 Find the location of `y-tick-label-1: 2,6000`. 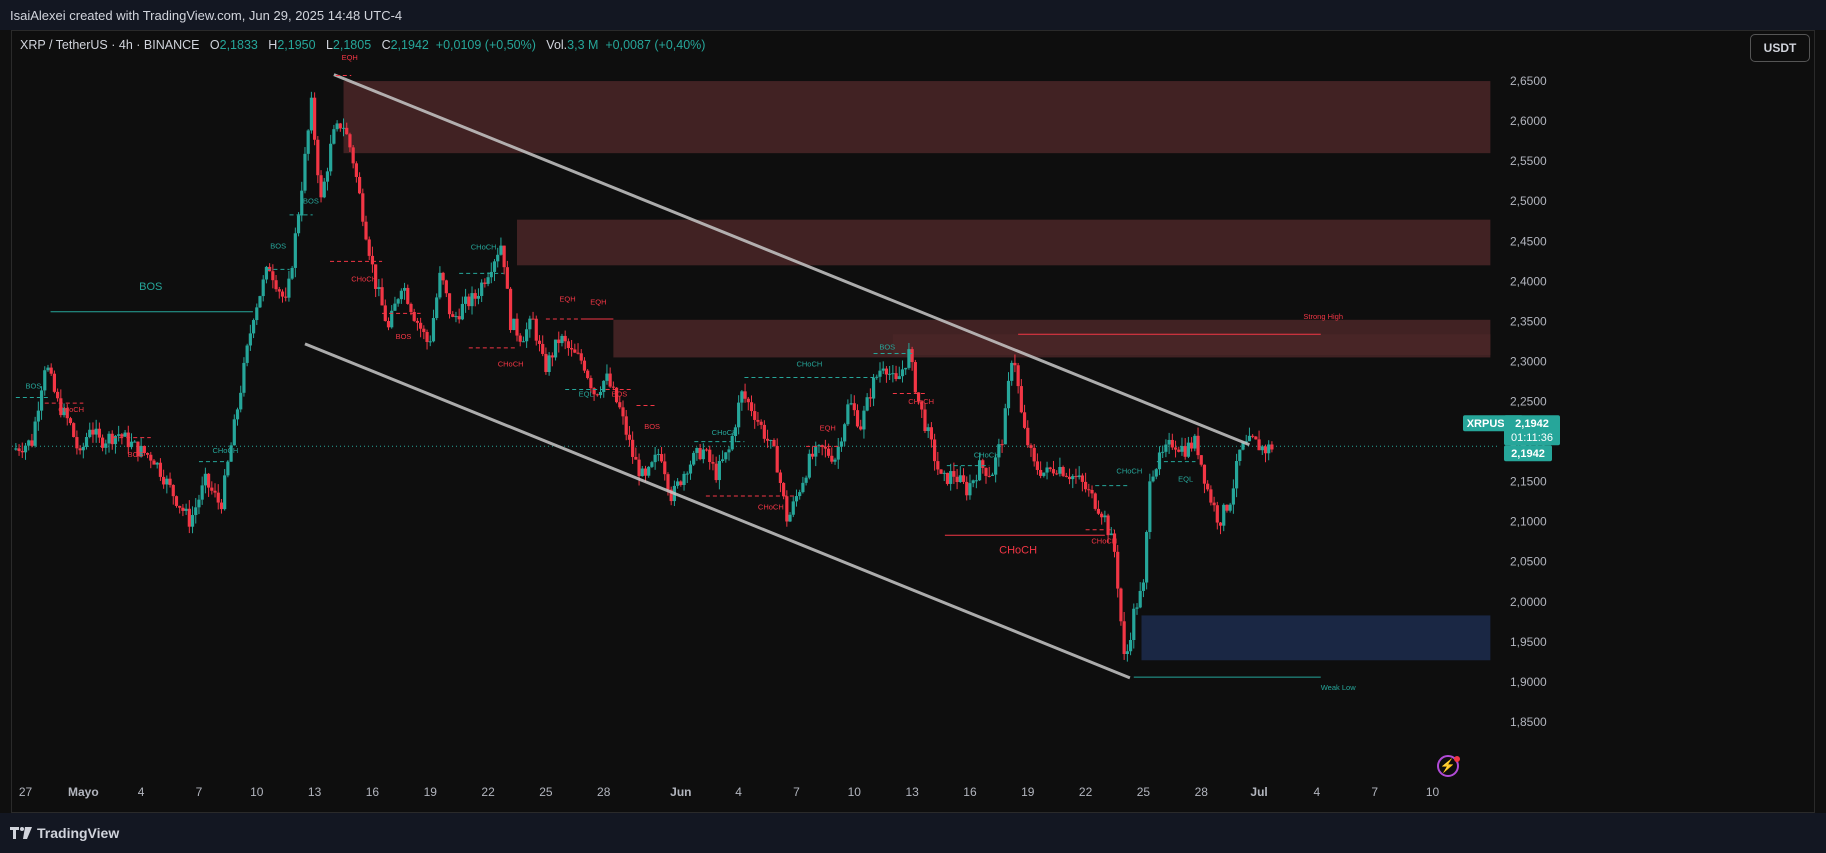

y-tick-label-1: 2,6000 is located at coordinates (1528, 121).